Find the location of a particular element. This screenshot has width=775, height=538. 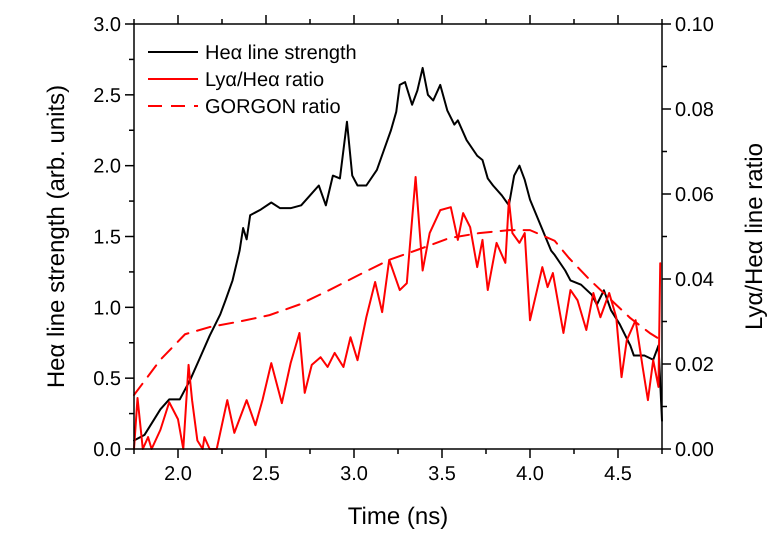

x-tick-label: 3.5 is located at coordinates (442, 474).